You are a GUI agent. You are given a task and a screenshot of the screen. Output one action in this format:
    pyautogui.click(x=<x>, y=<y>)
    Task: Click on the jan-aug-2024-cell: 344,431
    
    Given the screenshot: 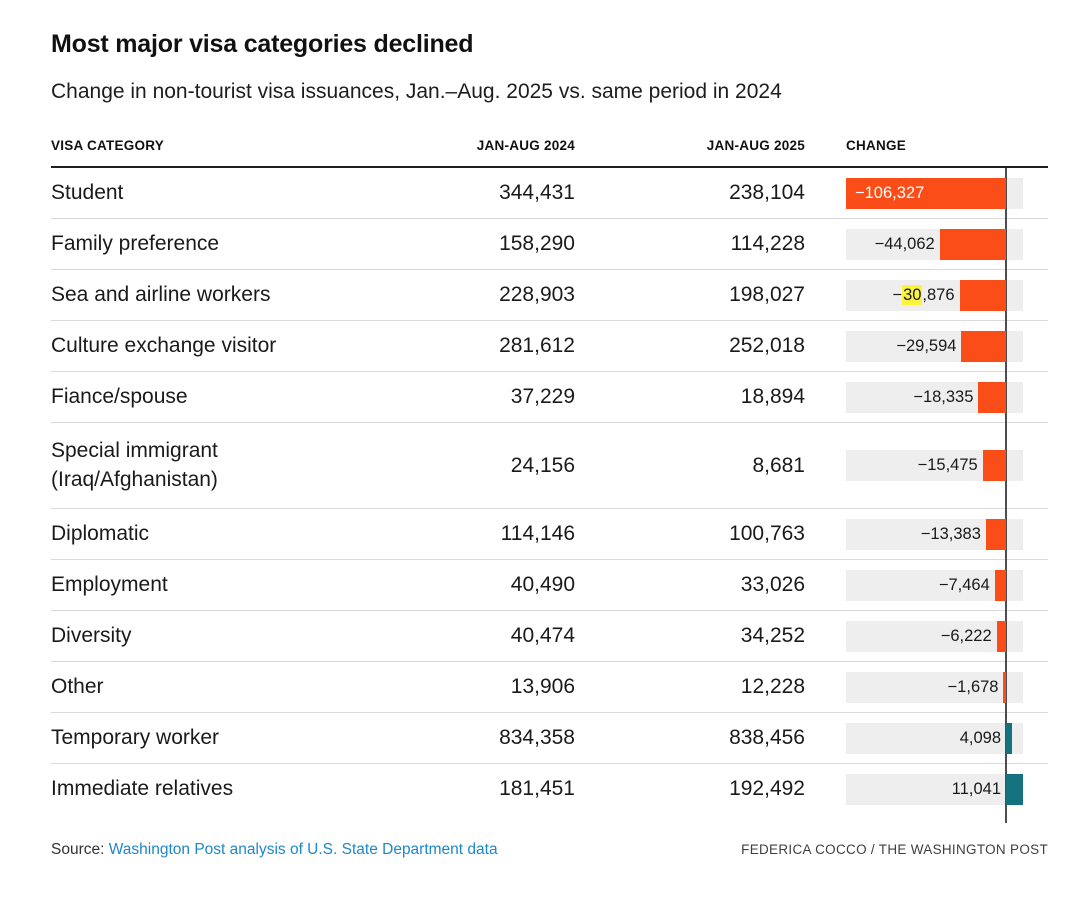 What is the action you would take?
    pyautogui.click(x=537, y=192)
    